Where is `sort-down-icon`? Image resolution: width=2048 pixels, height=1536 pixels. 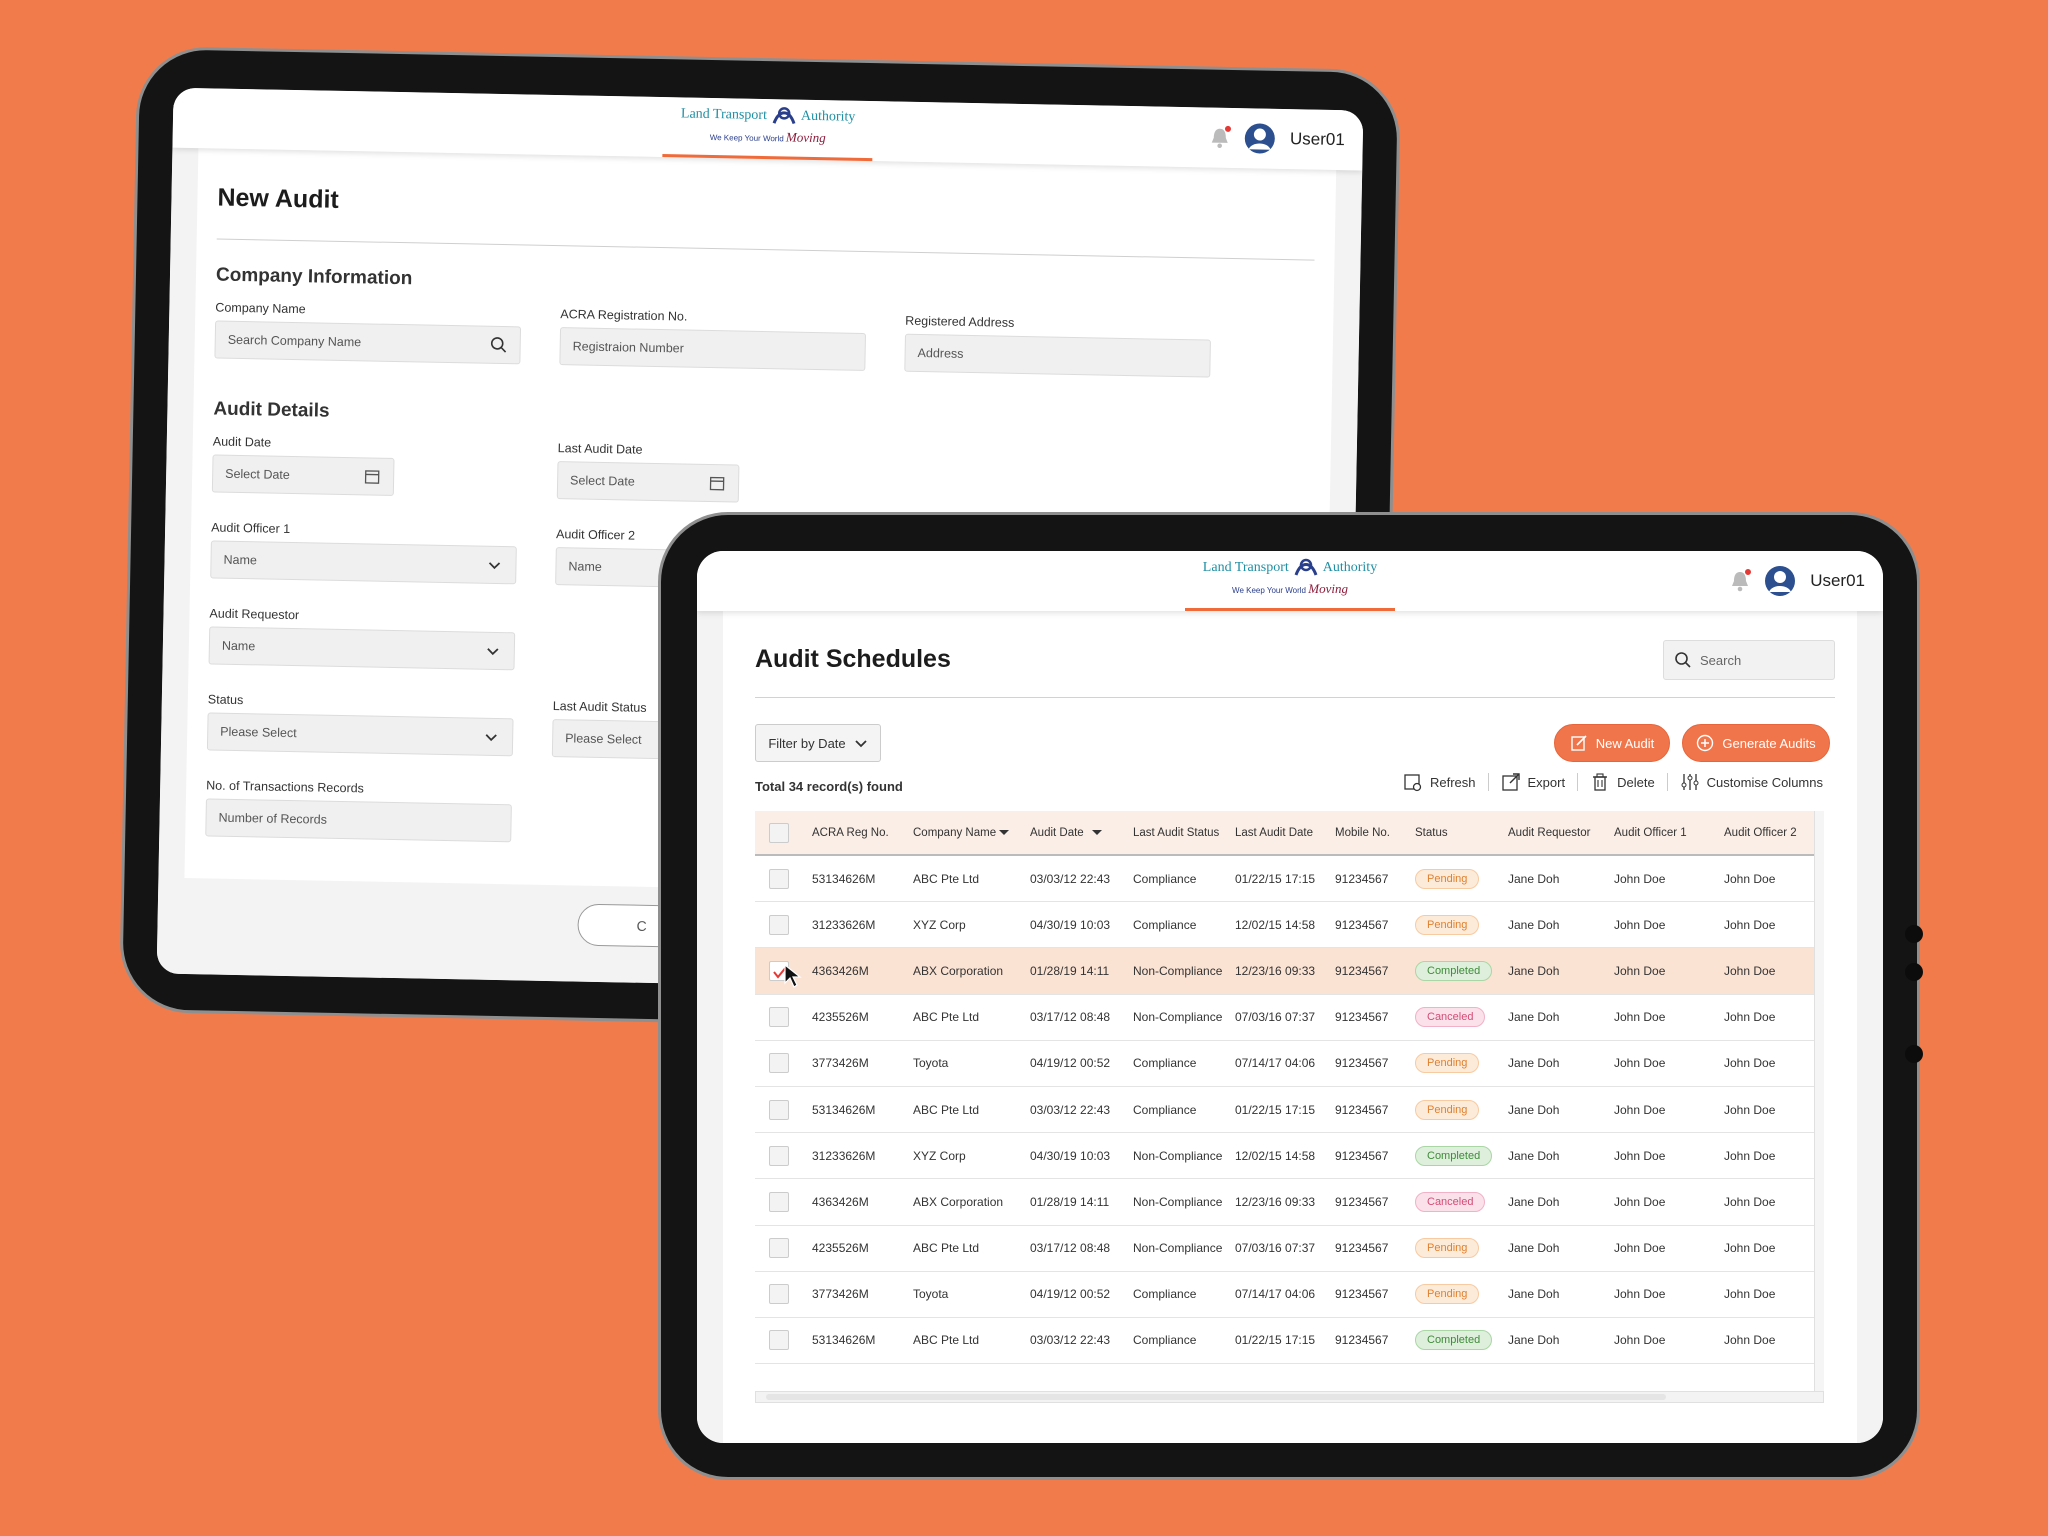 sort-down-icon is located at coordinates (1096, 832).